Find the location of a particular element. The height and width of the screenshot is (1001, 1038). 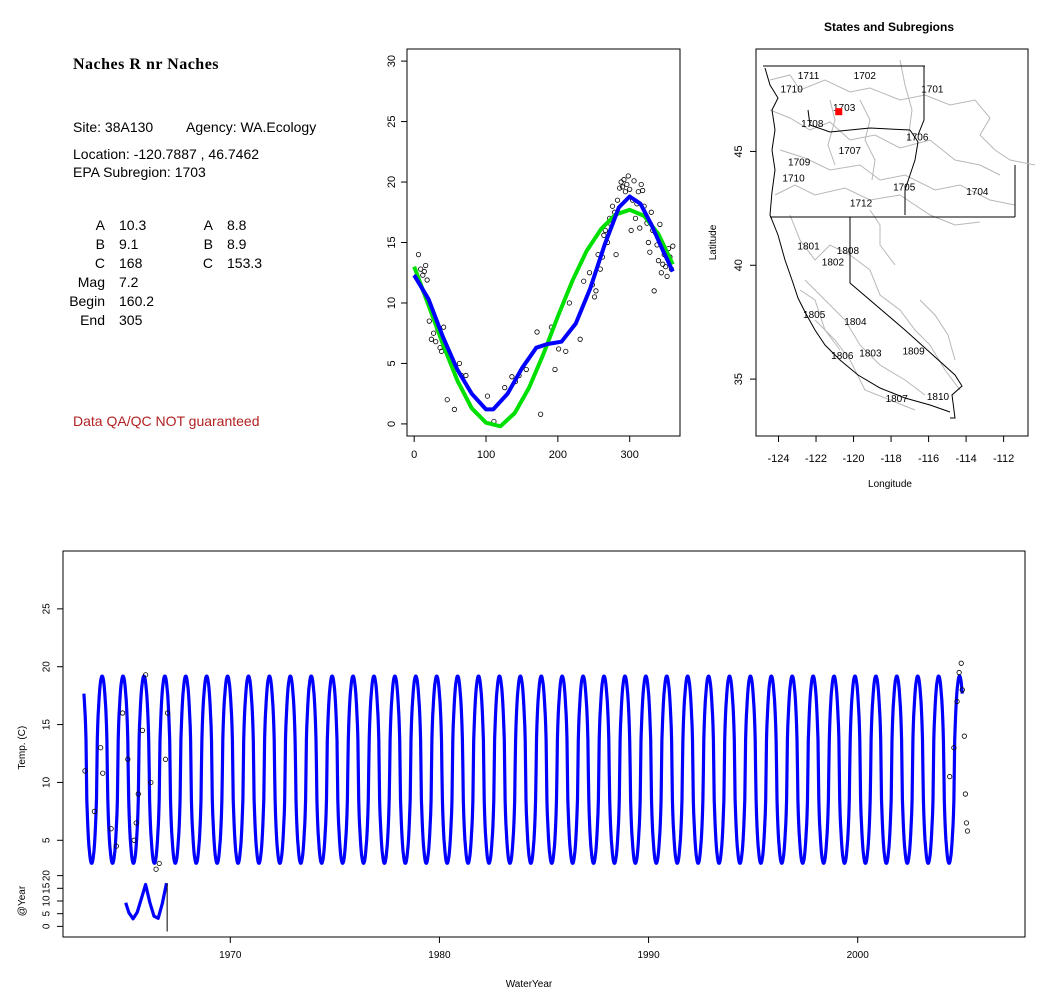

y-tick-label: 40 is located at coordinates (739, 265).